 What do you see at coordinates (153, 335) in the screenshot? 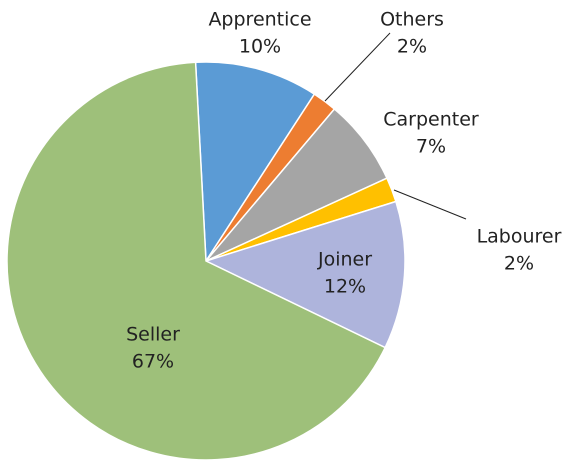
I see `slice-label: Seller` at bounding box center [153, 335].